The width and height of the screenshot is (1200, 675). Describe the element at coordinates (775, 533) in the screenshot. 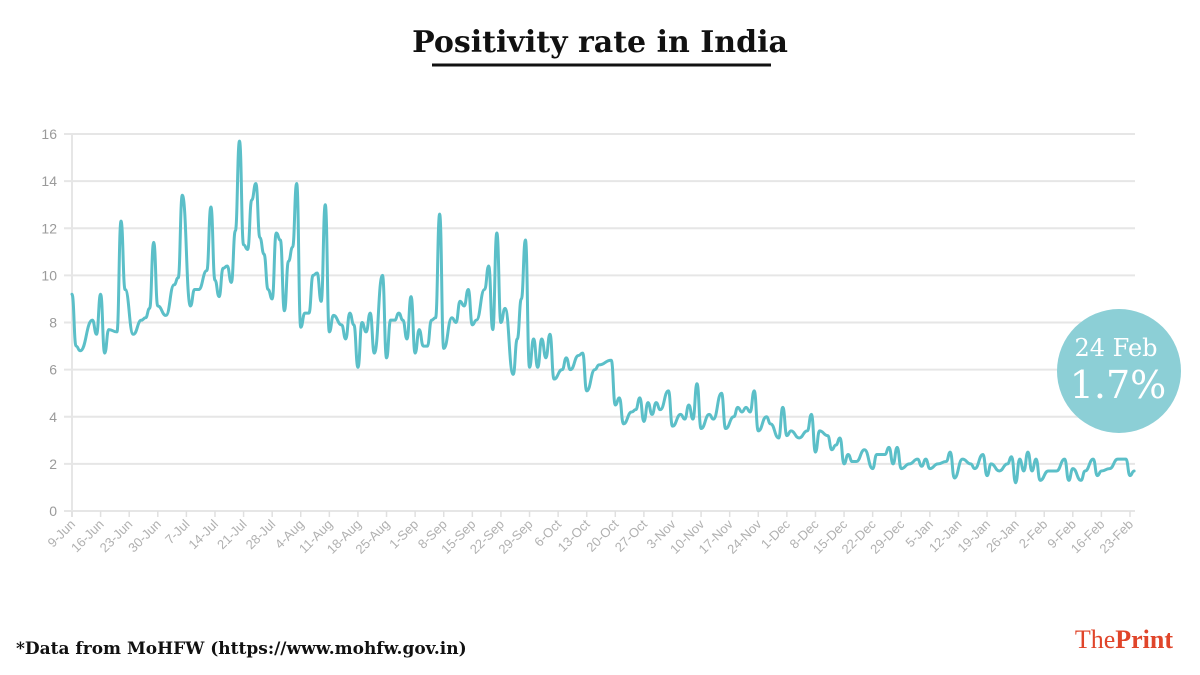

I see `x-tick-label: 1-Dec` at that location.